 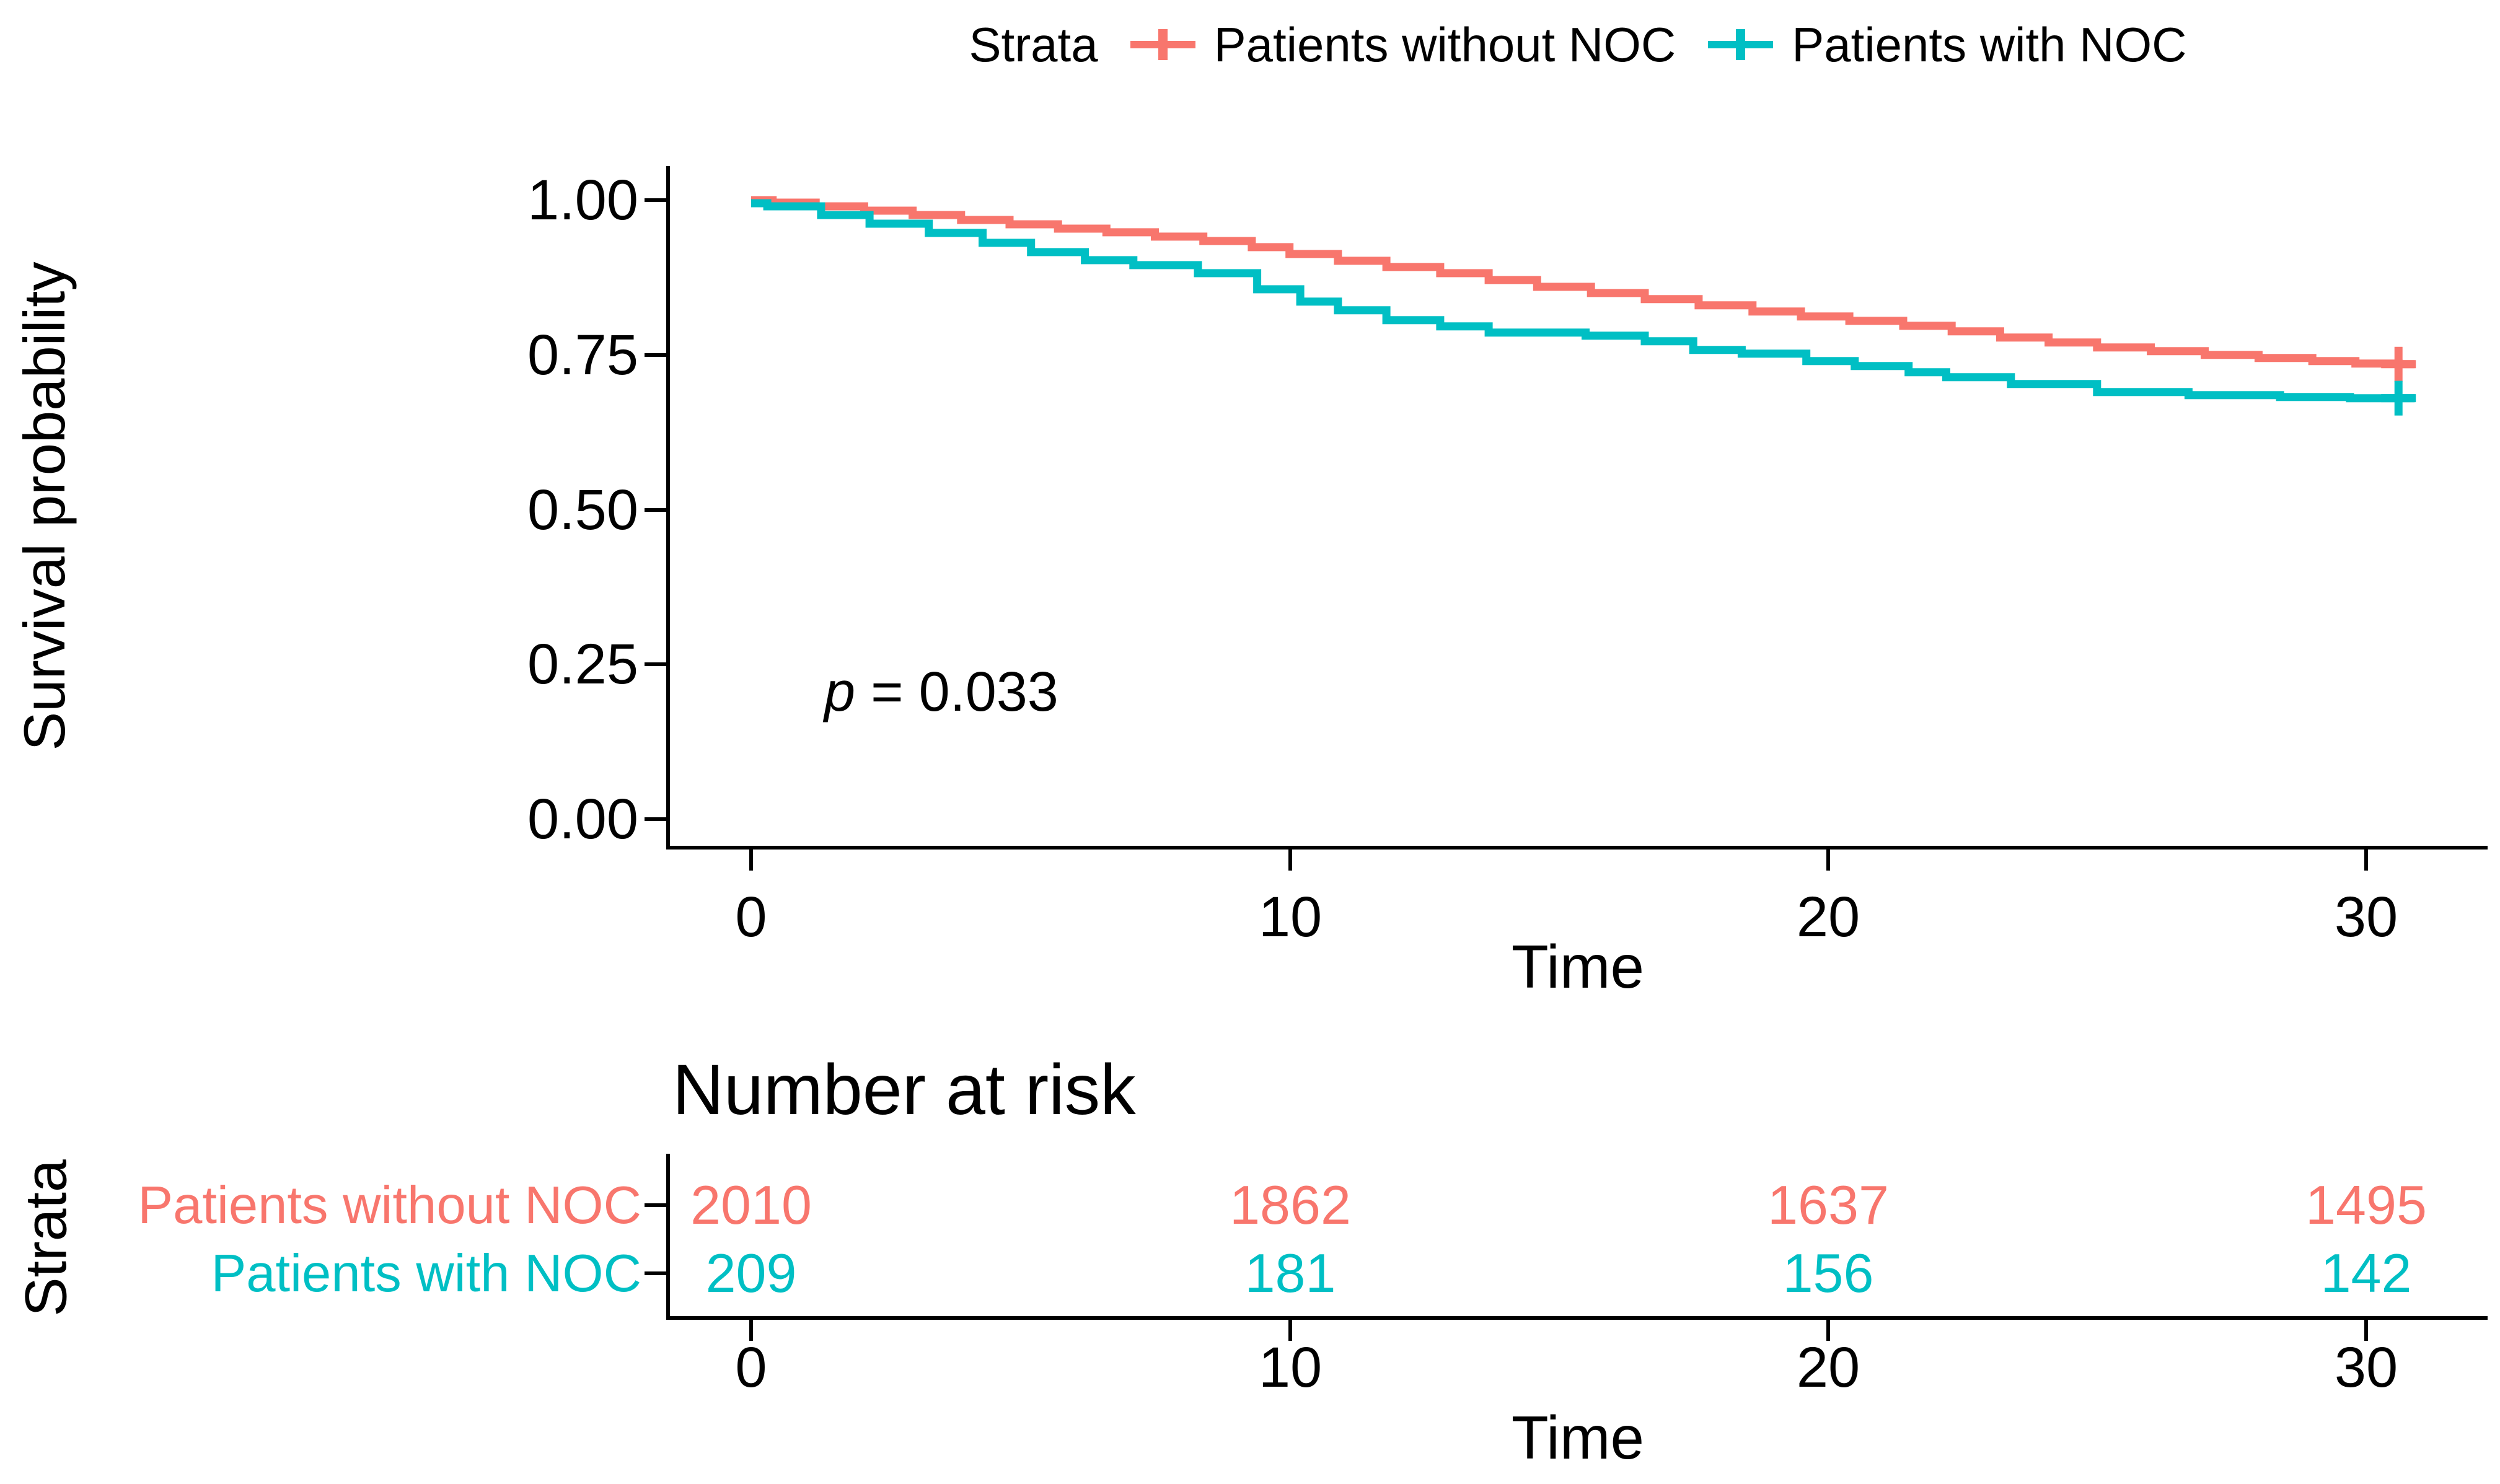 What do you see at coordinates (1578, 1438) in the screenshot?
I see `risk-table-x-axis-title: Time` at bounding box center [1578, 1438].